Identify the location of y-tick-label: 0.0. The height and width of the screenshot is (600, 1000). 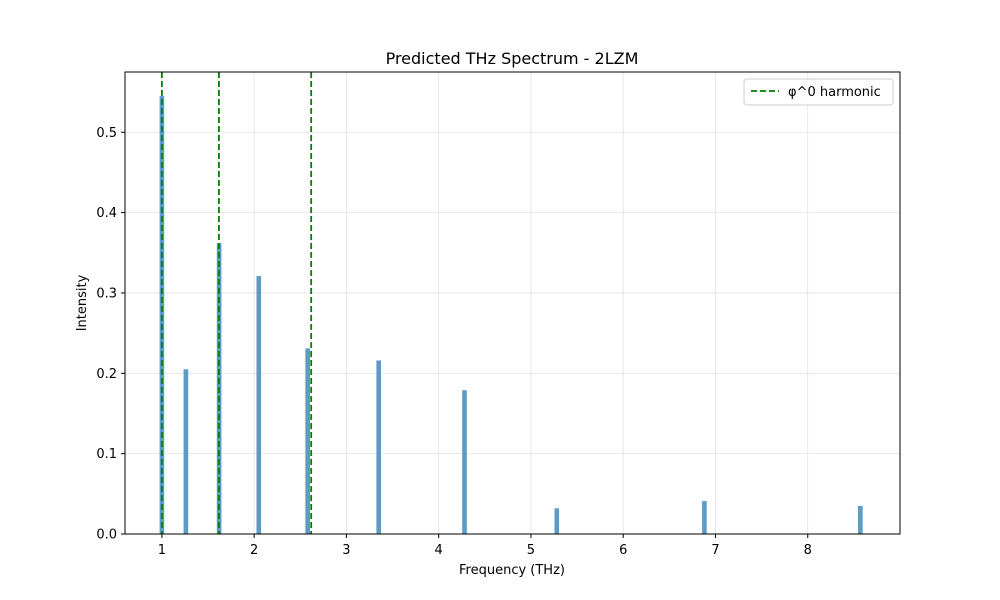
(106, 535).